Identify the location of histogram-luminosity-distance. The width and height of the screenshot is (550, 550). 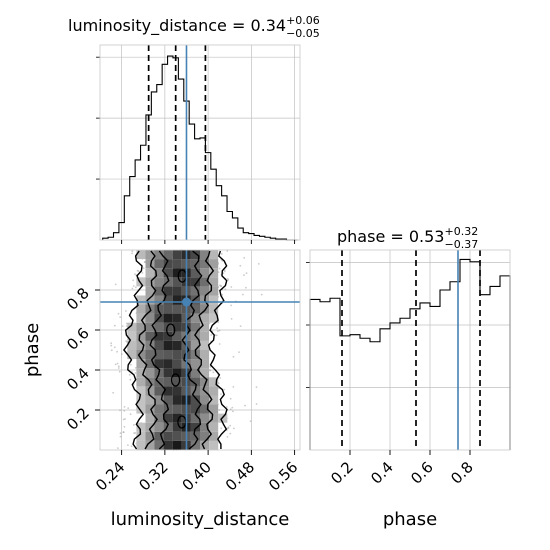
(200, 148).